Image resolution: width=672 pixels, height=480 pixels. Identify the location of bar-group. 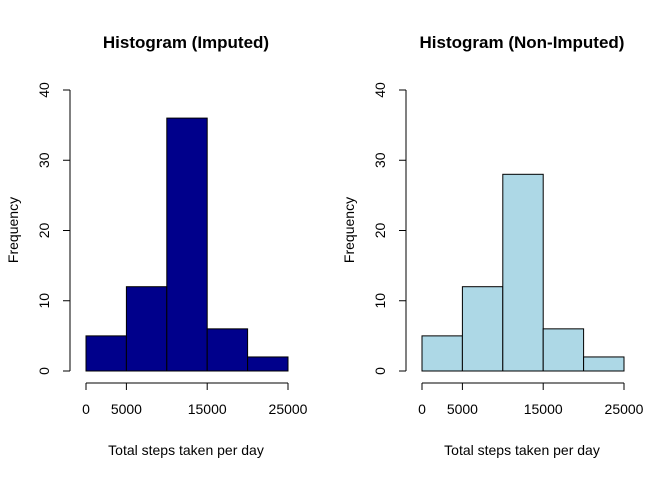
(523, 272).